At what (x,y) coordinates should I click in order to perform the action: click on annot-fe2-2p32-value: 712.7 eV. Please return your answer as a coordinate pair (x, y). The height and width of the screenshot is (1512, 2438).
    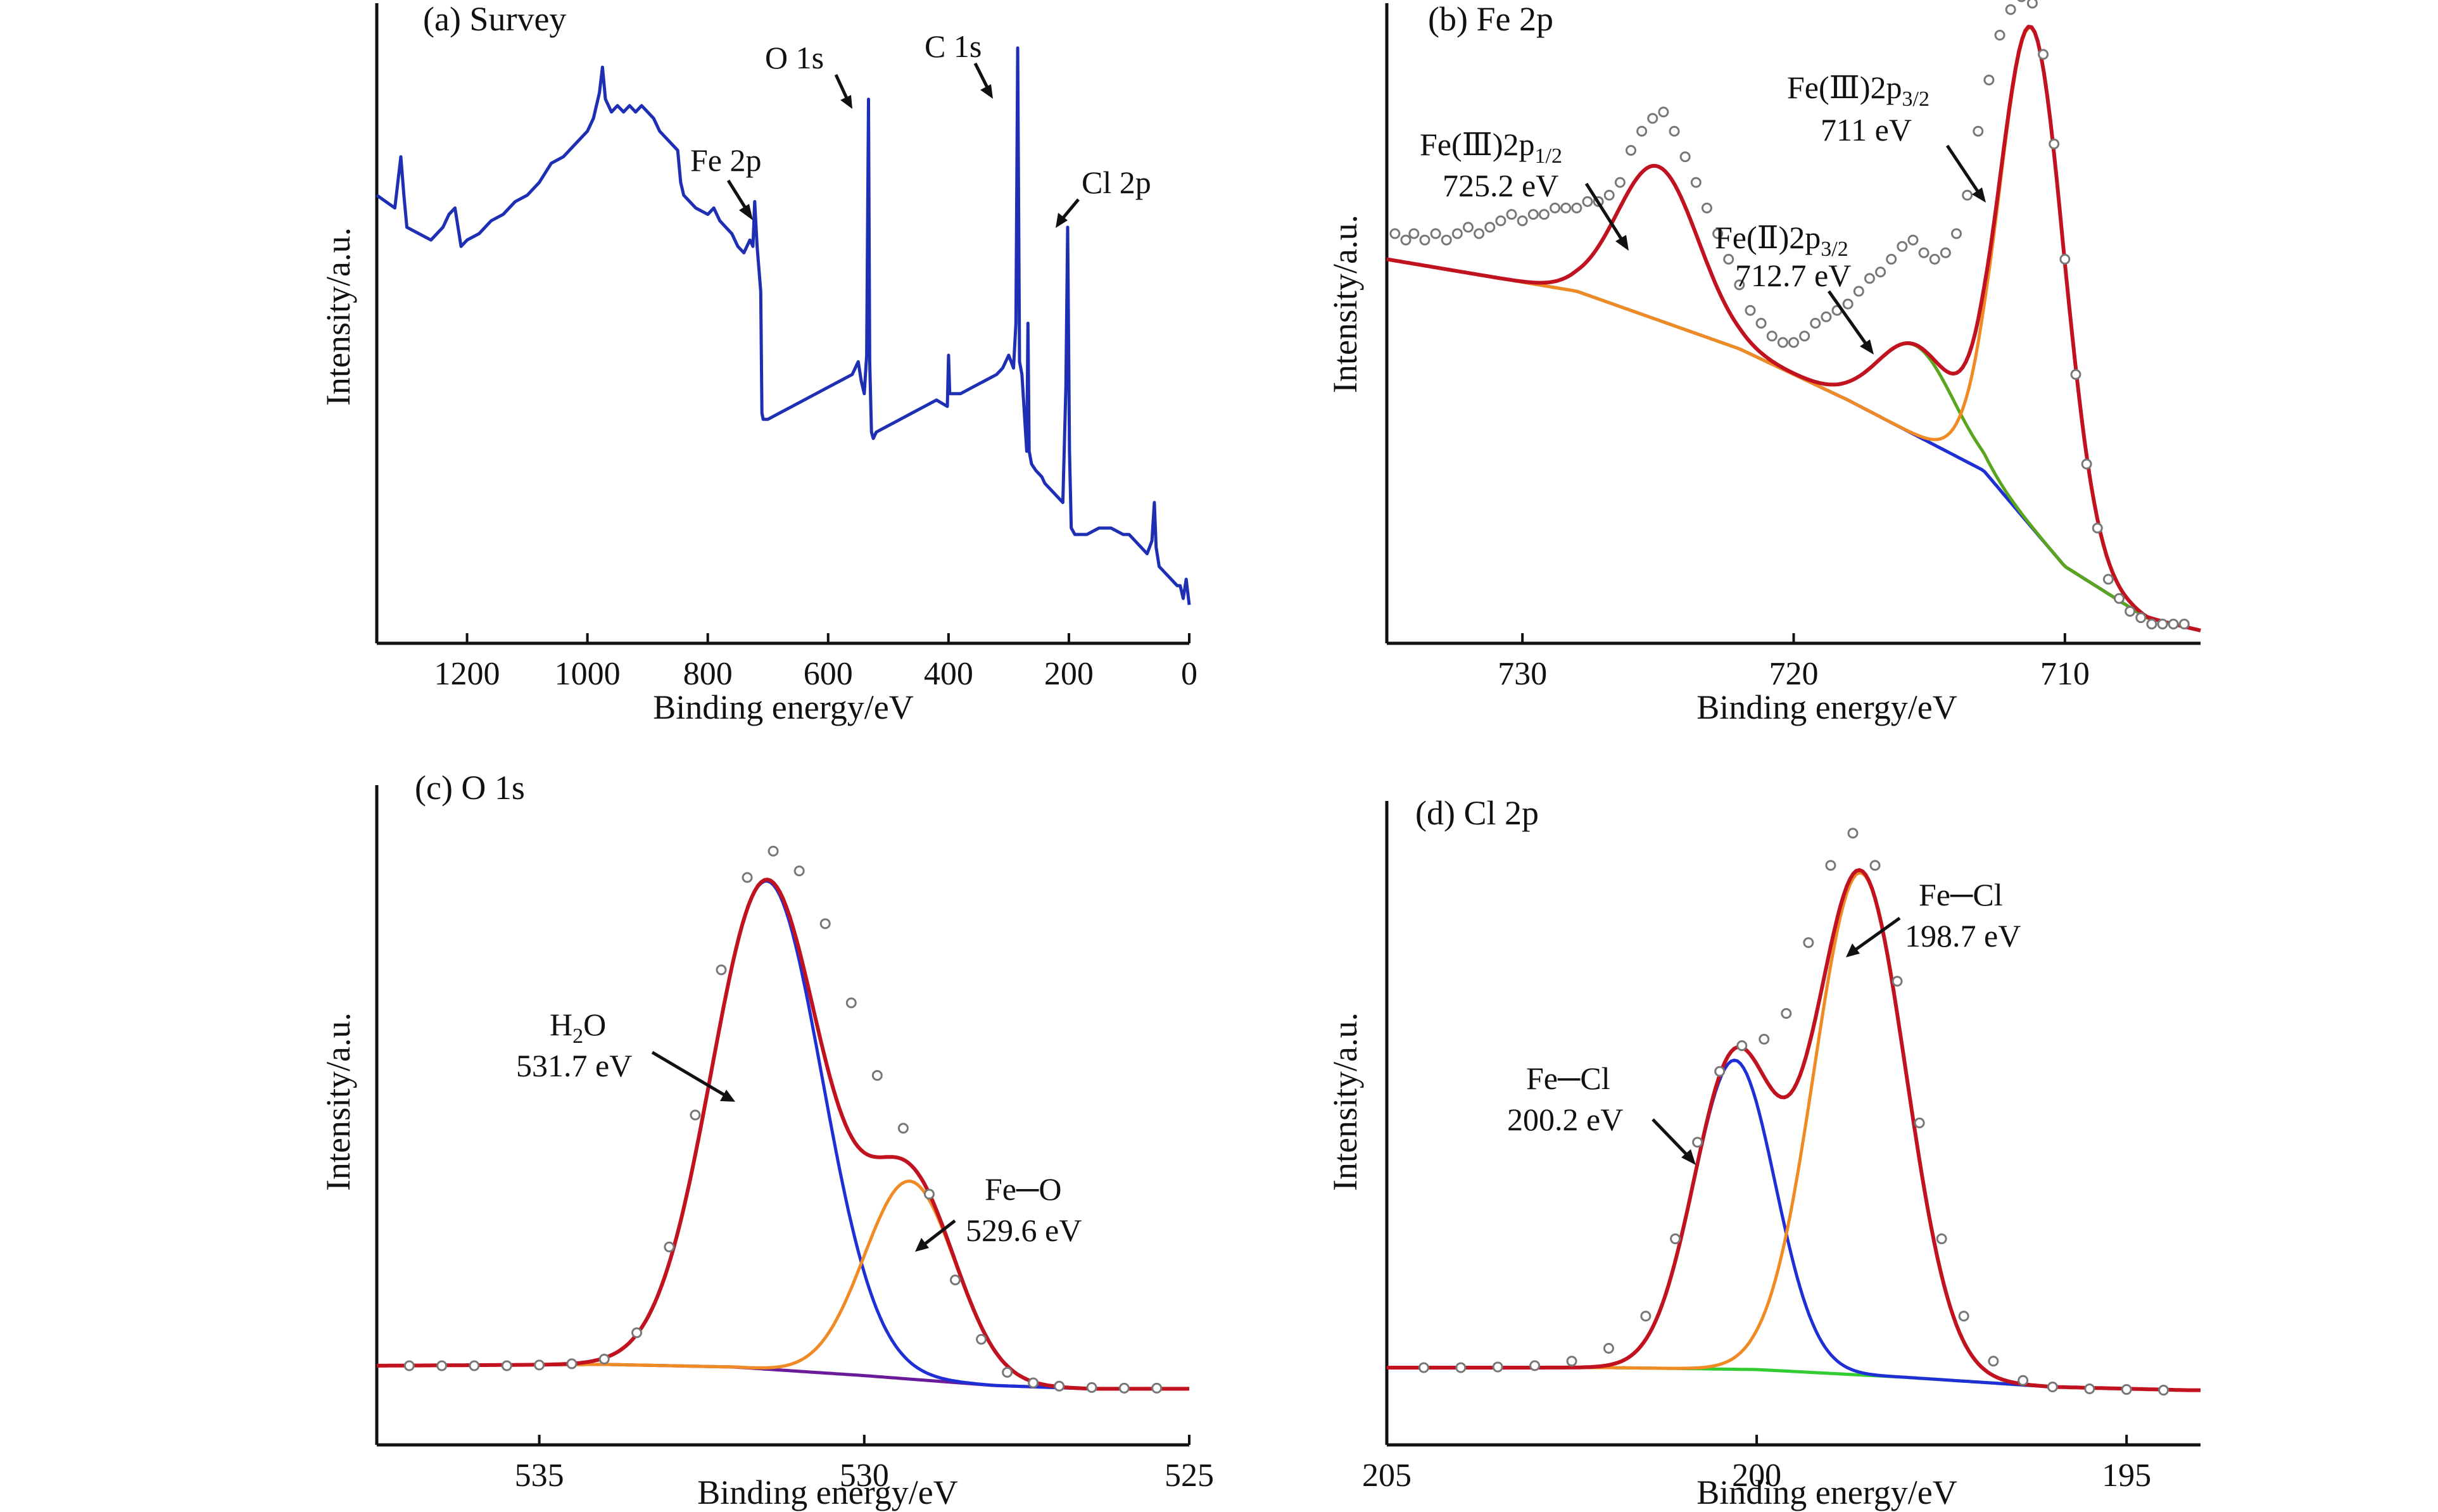
    Looking at the image, I should click on (1793, 275).